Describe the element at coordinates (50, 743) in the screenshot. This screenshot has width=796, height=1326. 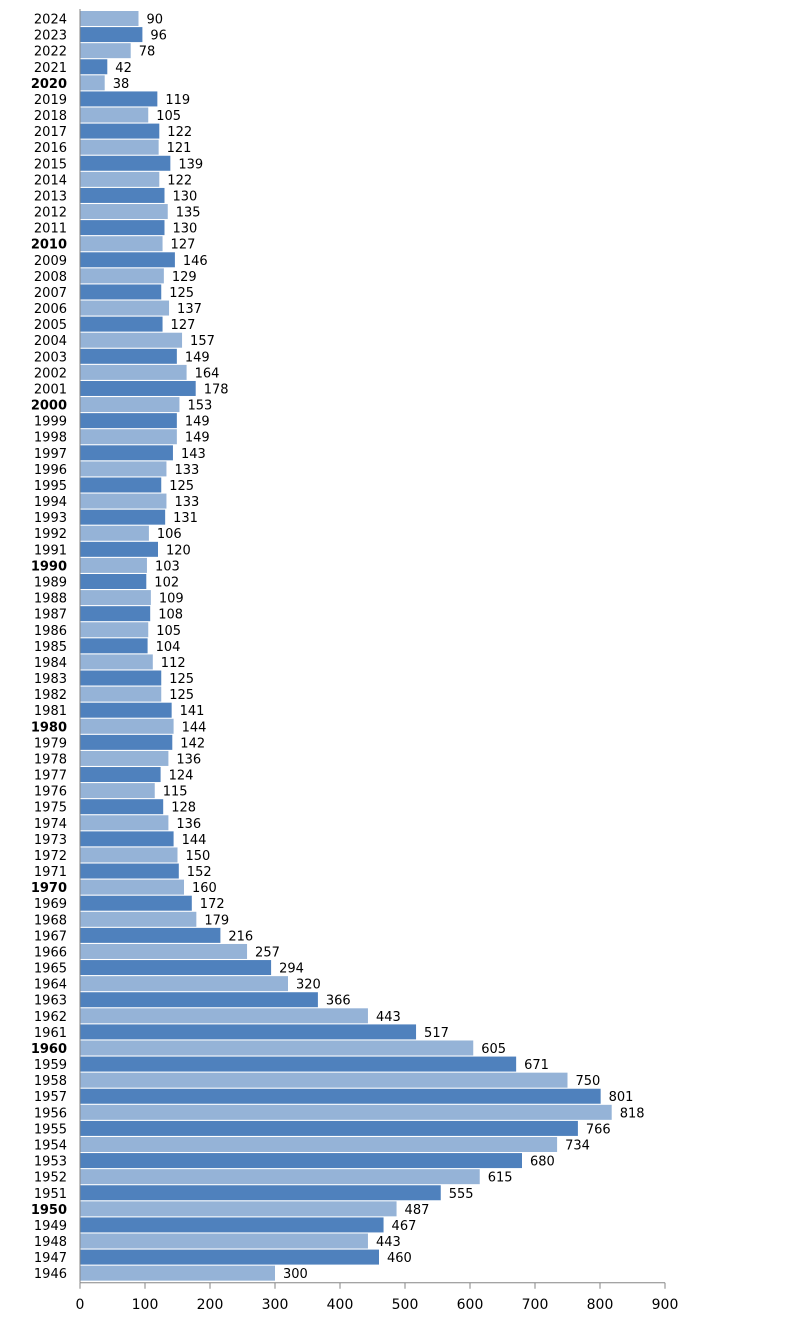
I see `y-tick-label-1979: 1979` at that location.